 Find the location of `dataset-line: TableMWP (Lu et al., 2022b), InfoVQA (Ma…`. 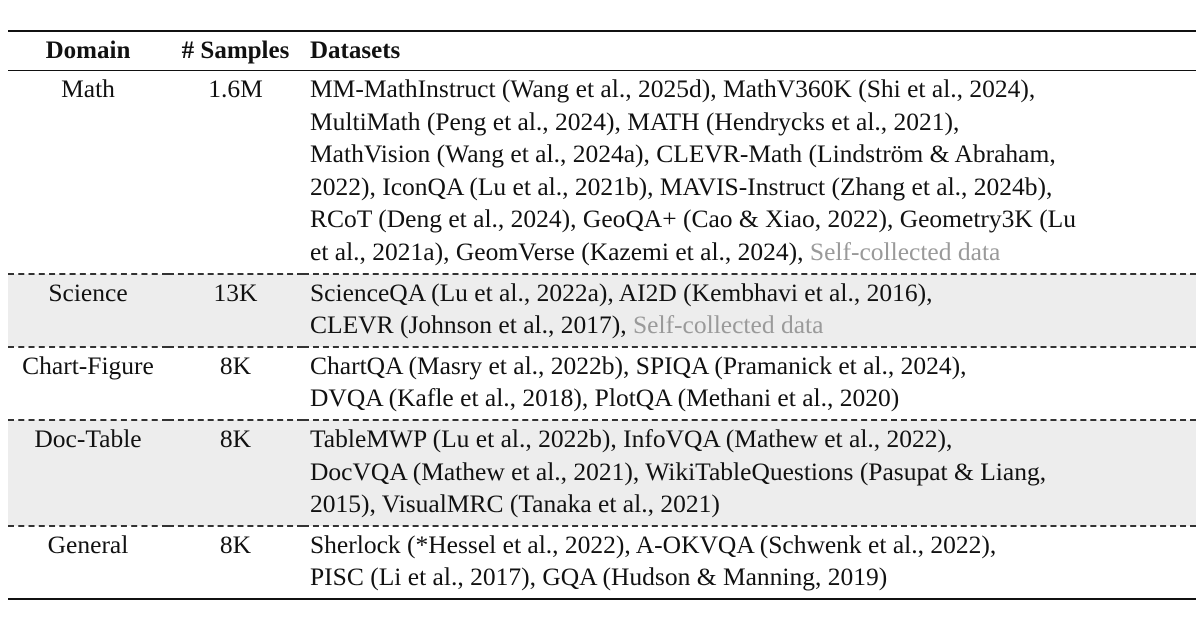

dataset-line: TableMWP (Lu et al., 2022b), InfoVQA (Ma… is located at coordinates (631, 438).